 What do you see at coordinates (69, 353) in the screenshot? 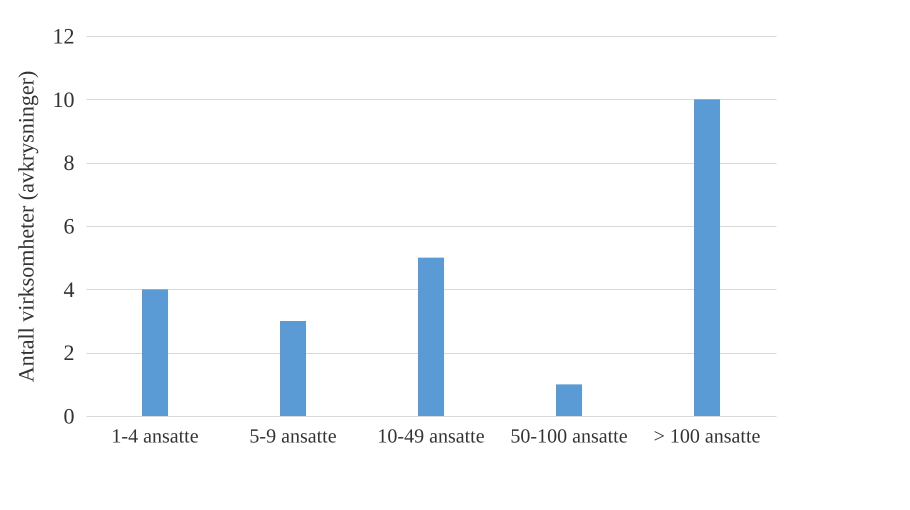
I see `y-tick-label: 2` at bounding box center [69, 353].